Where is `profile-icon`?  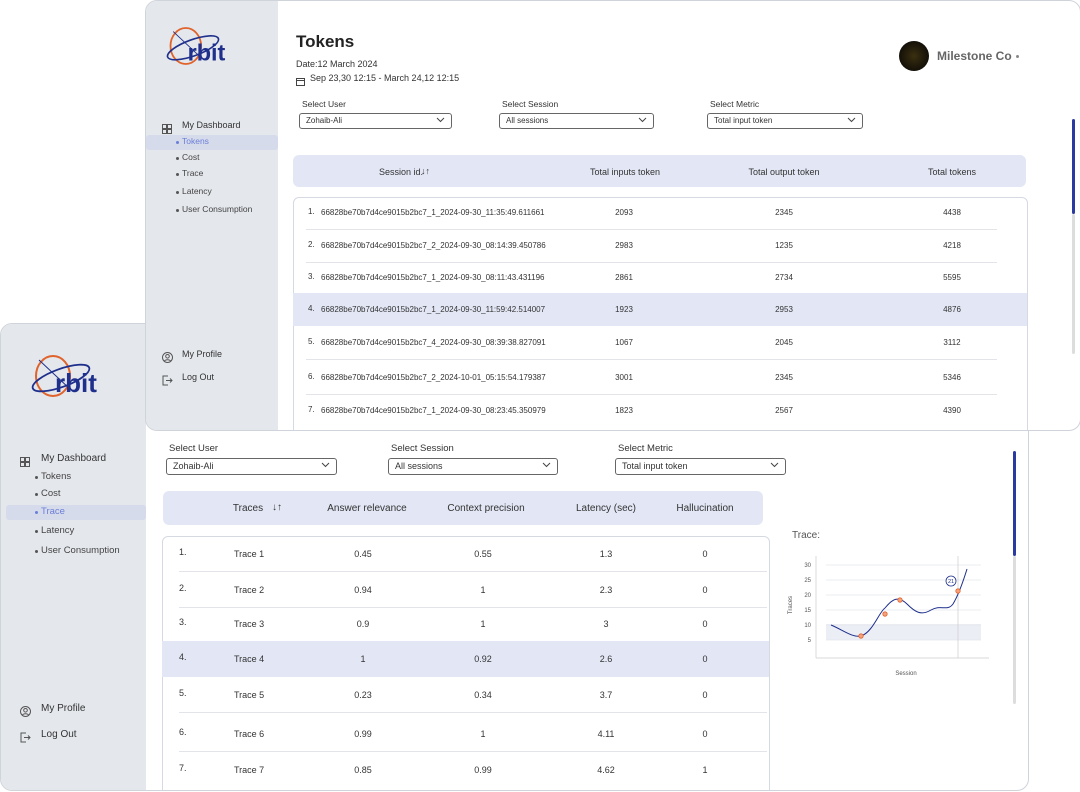
profile-icon is located at coordinates (167, 359).